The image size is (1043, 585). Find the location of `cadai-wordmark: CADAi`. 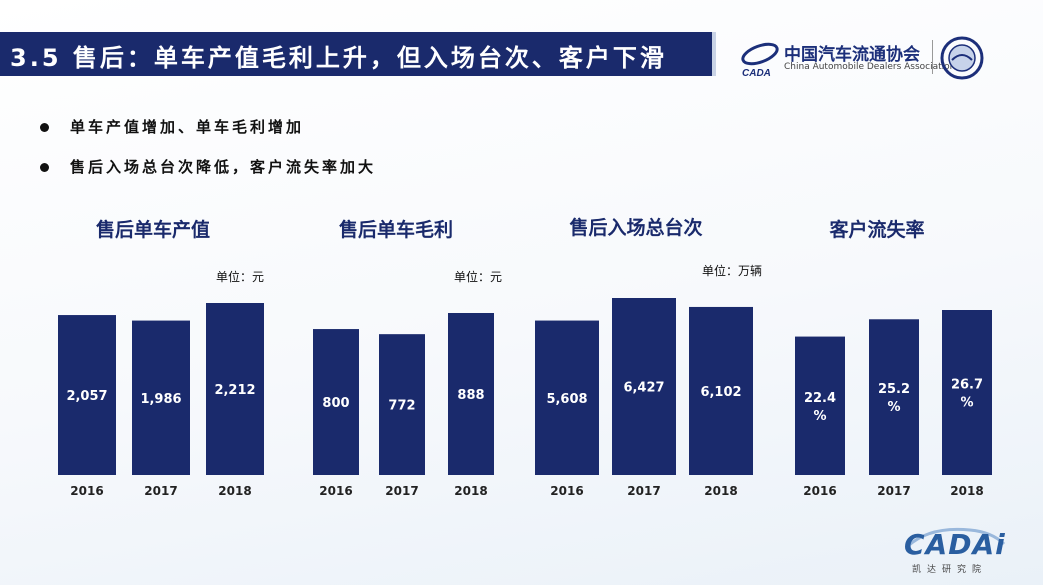

cadai-wordmark: CADAi is located at coordinates (955, 544).